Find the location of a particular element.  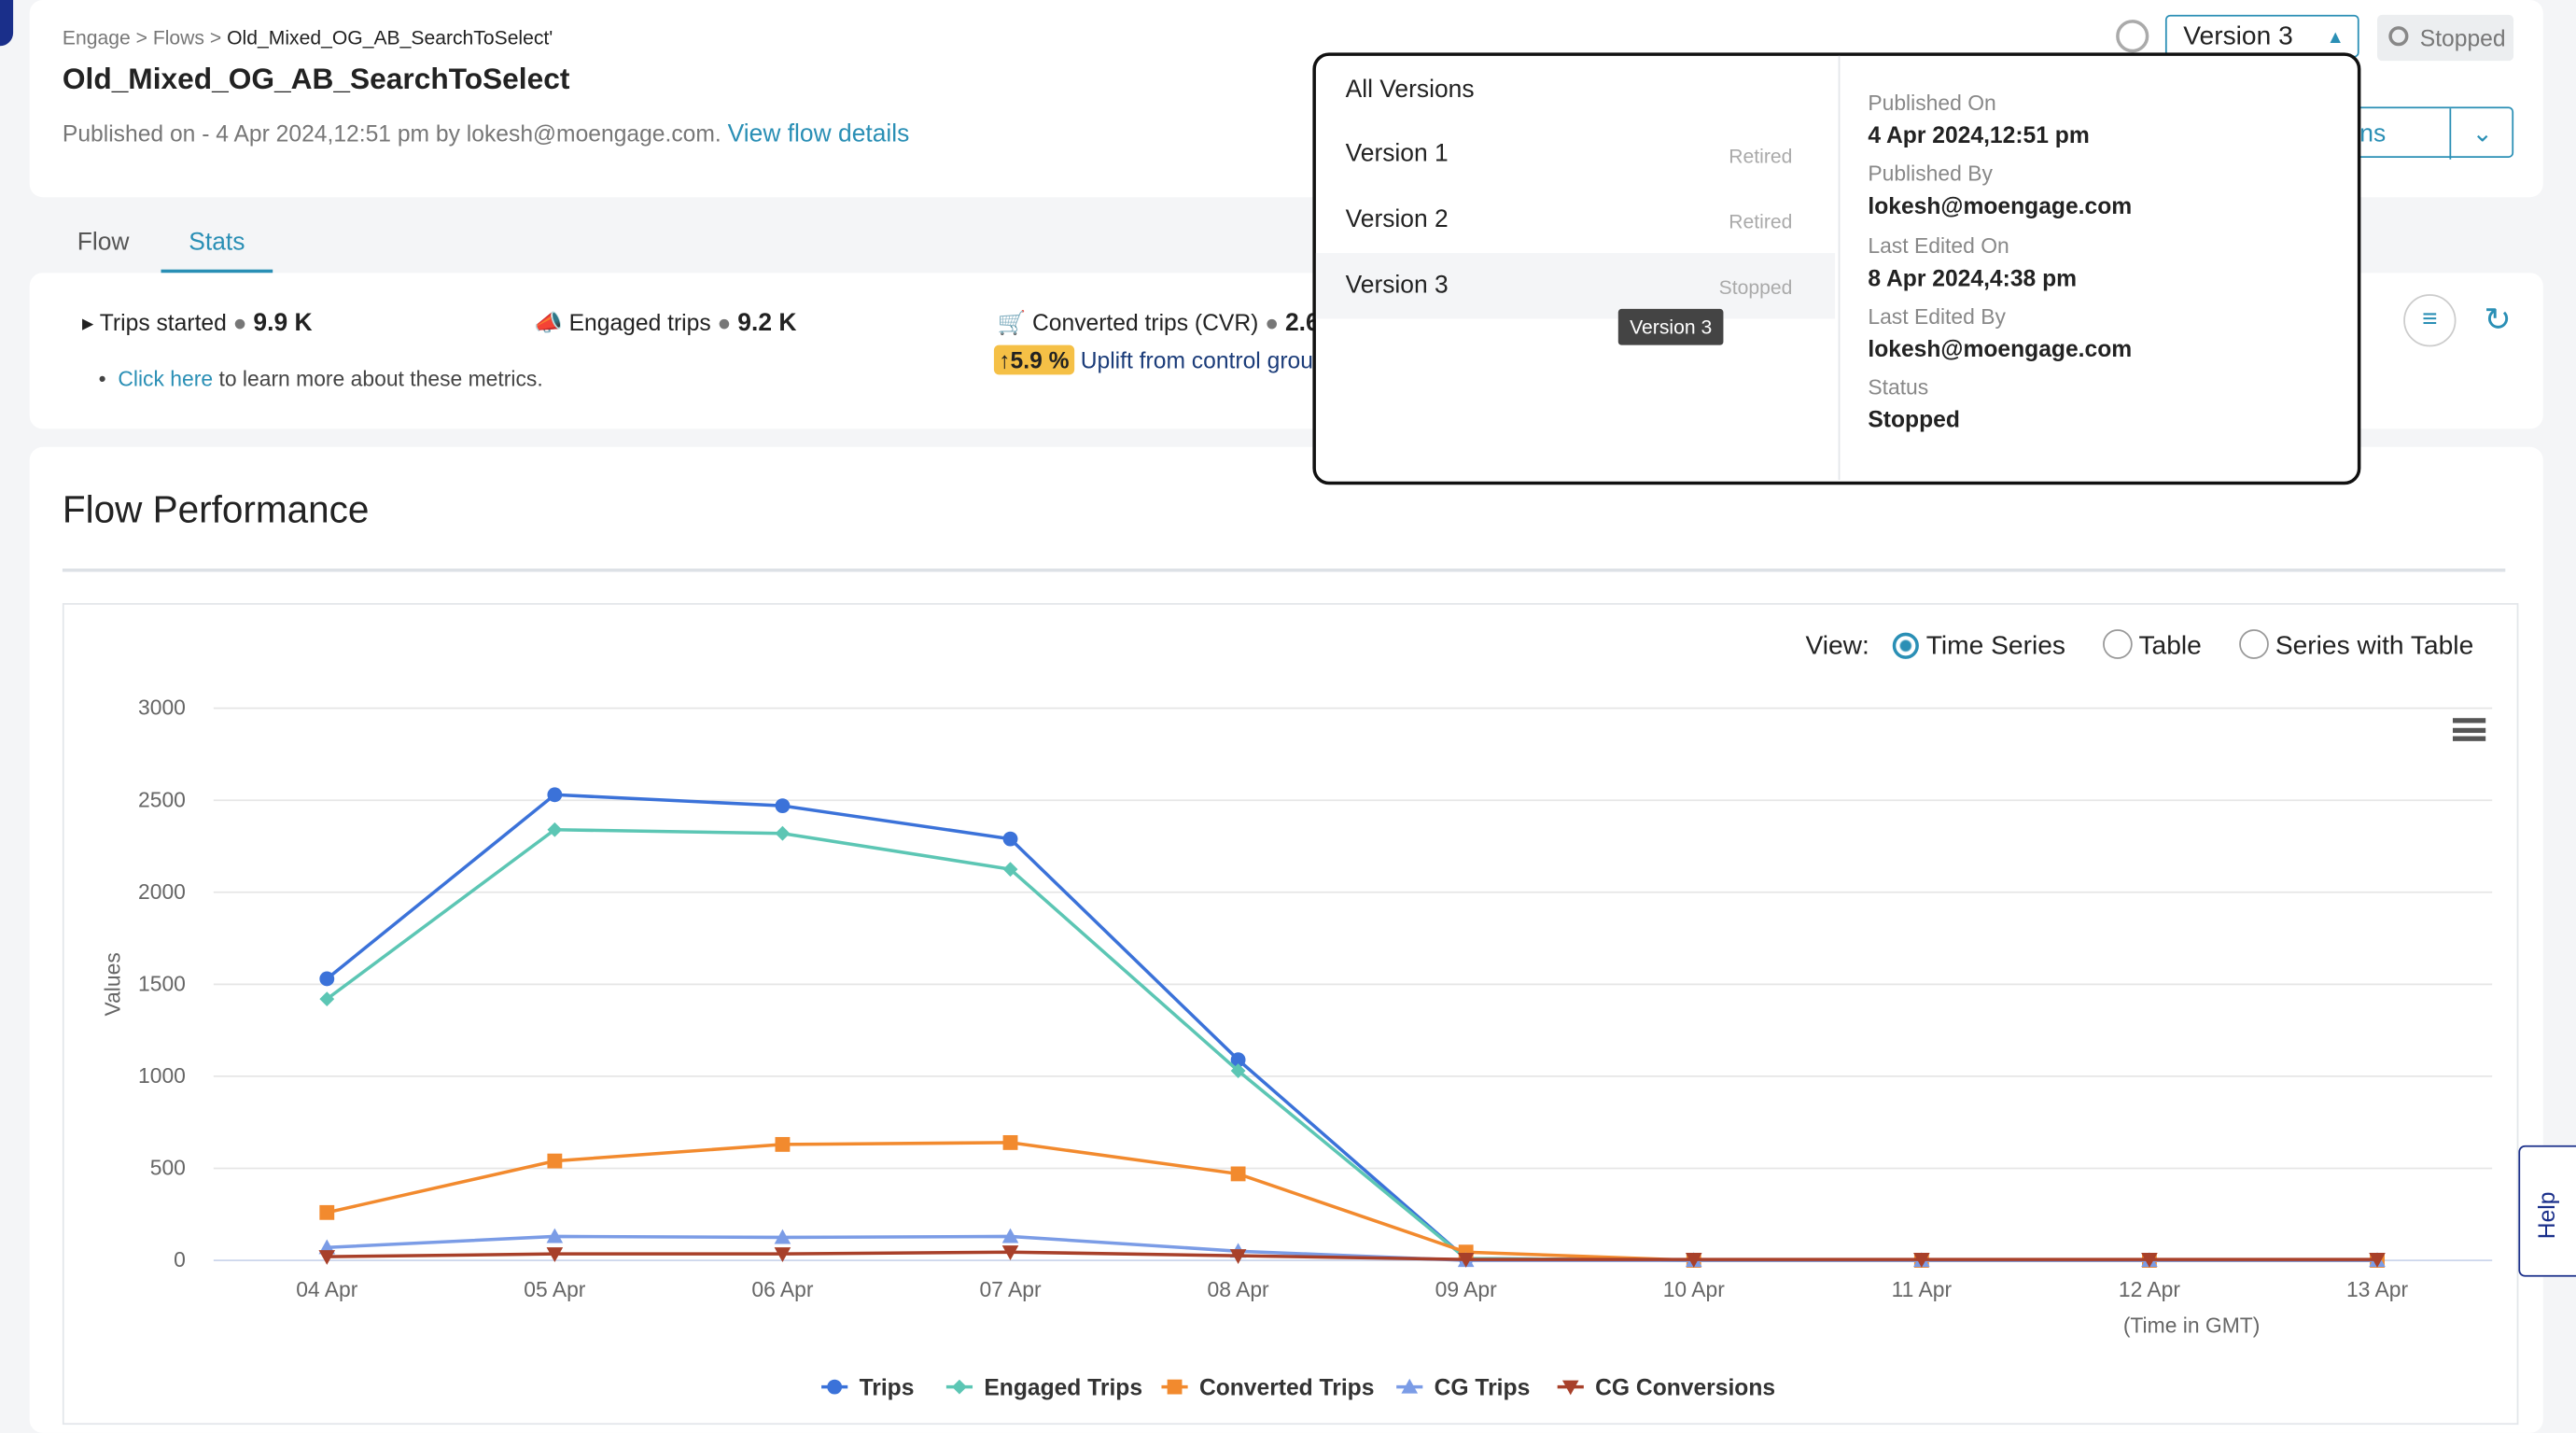

tab-active: Stats is located at coordinates (217, 252).